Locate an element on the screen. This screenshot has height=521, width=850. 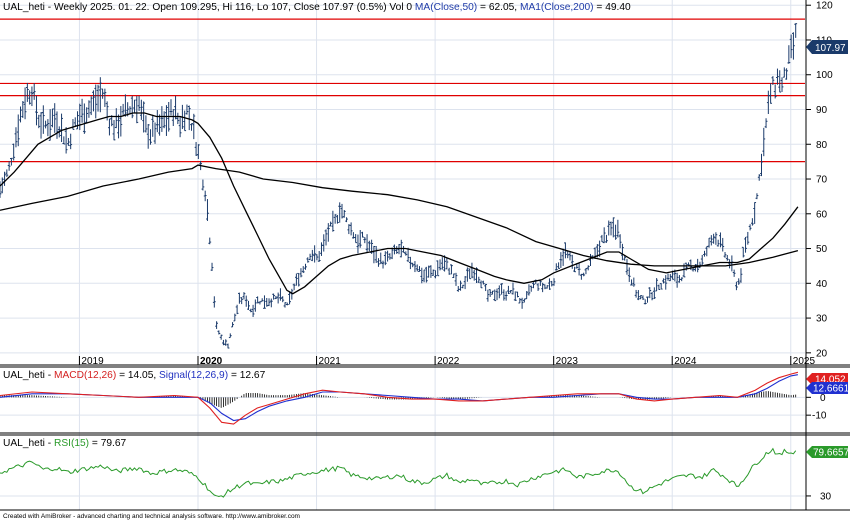
last-signal-label: 12.6661 is located at coordinates (831, 389).